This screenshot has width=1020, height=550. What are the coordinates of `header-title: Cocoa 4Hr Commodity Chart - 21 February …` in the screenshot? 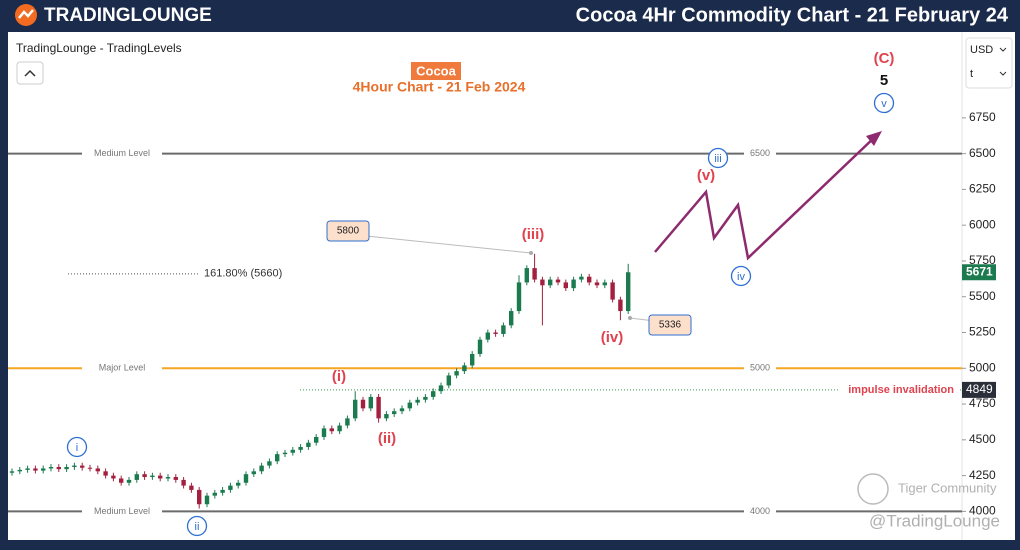 It's located at (792, 15).